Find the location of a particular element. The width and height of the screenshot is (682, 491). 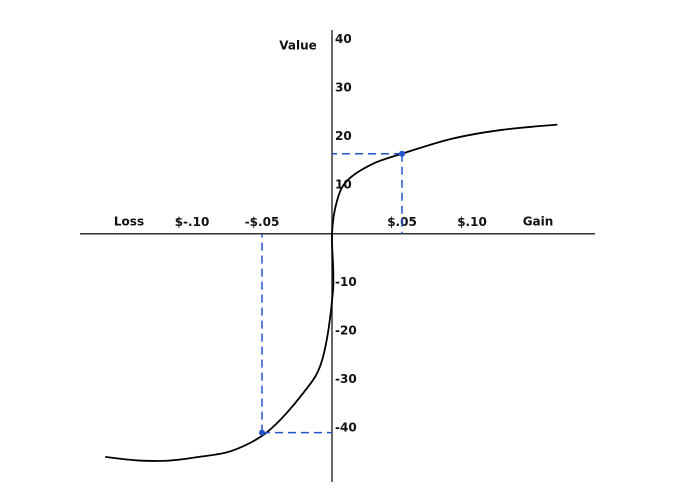

y-tick-label: -40 is located at coordinates (346, 427).